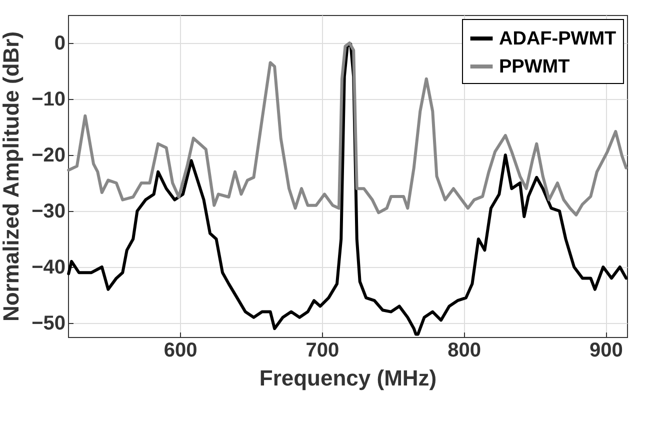 Image resolution: width=645 pixels, height=425 pixels. Describe the element at coordinates (534, 67) in the screenshot. I see `legend-label: PPWMT` at that location.